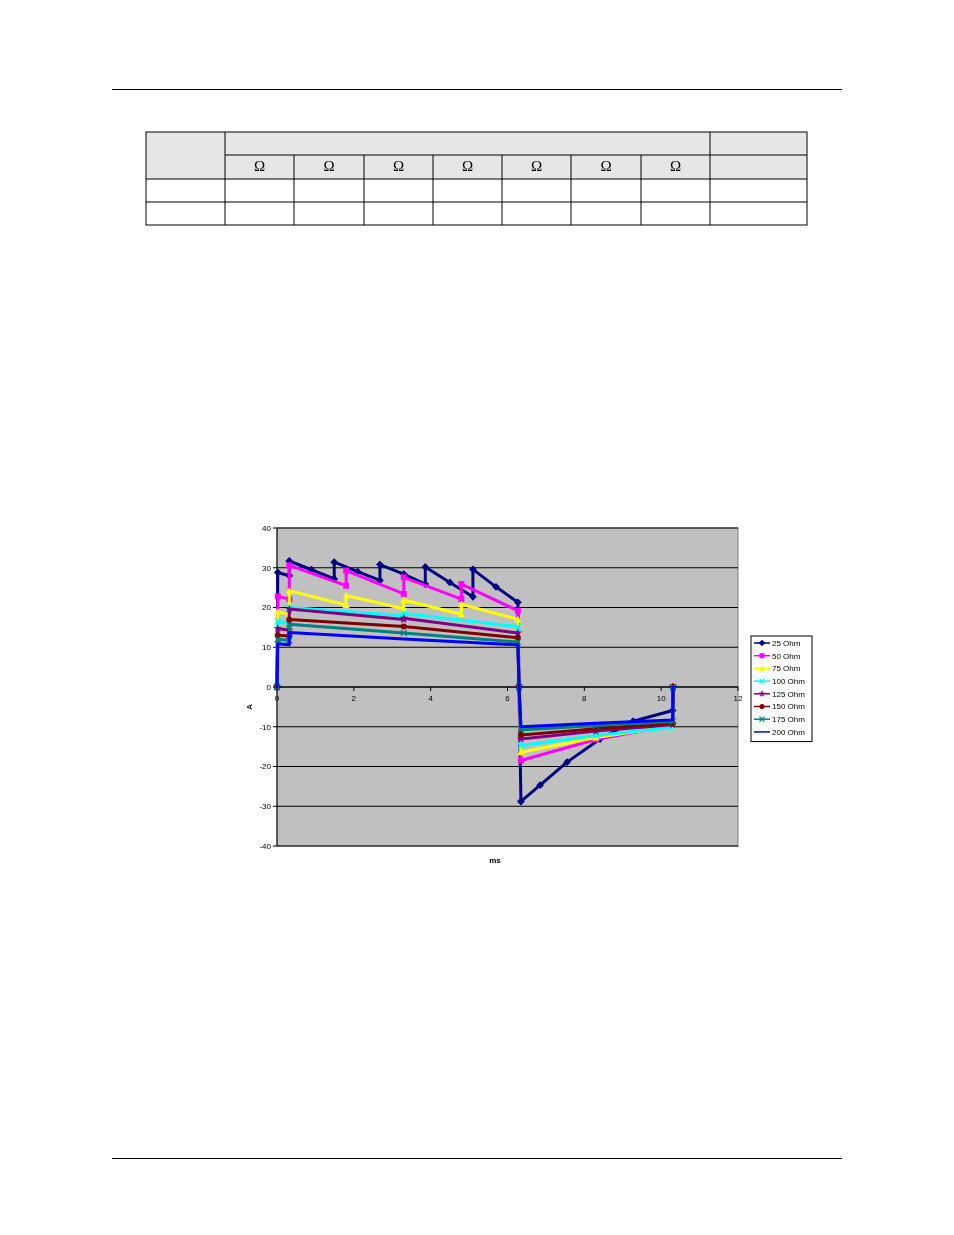  Describe the element at coordinates (267, 608) in the screenshot. I see `y-tick-label: 20` at that location.